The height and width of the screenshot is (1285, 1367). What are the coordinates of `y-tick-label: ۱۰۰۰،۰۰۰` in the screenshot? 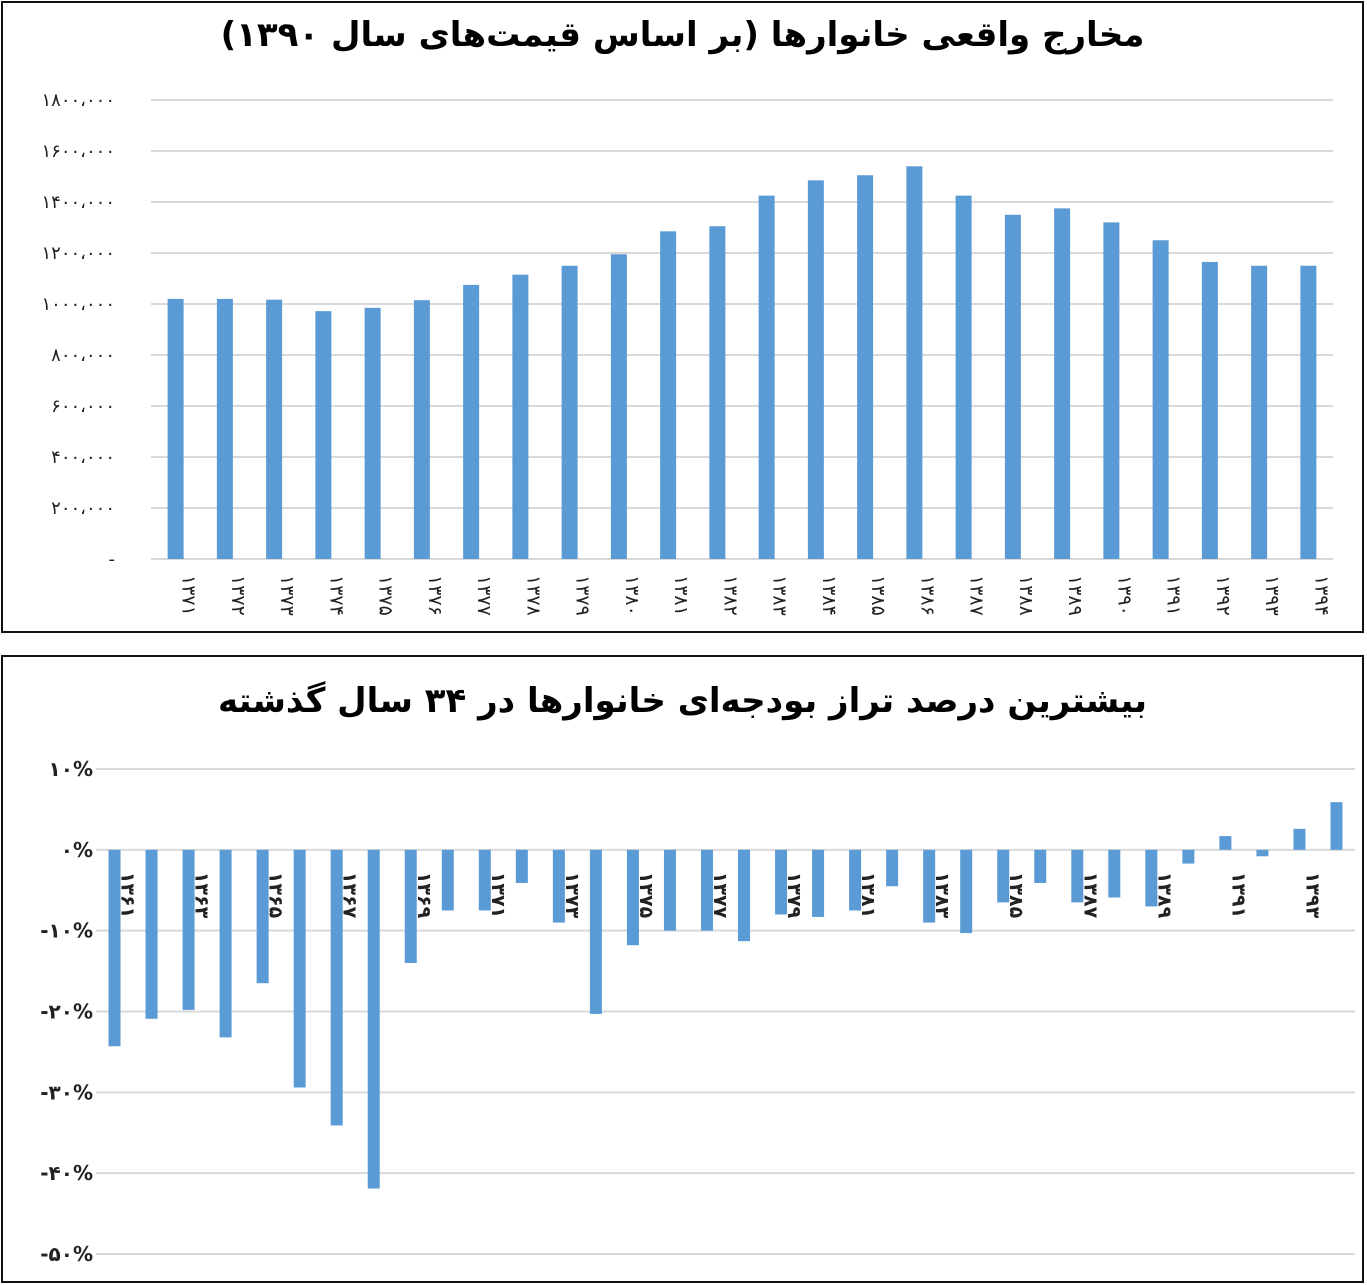 It's located at (79, 304).